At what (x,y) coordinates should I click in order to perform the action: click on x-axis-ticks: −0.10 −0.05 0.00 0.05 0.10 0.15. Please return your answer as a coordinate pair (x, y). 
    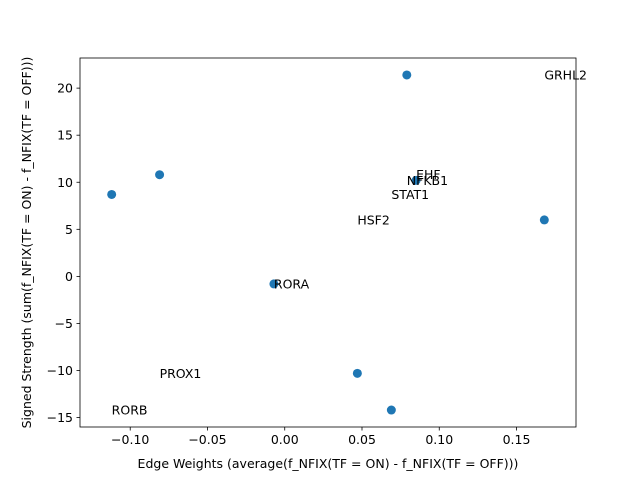
    Looking at the image, I should click on (320, 437).